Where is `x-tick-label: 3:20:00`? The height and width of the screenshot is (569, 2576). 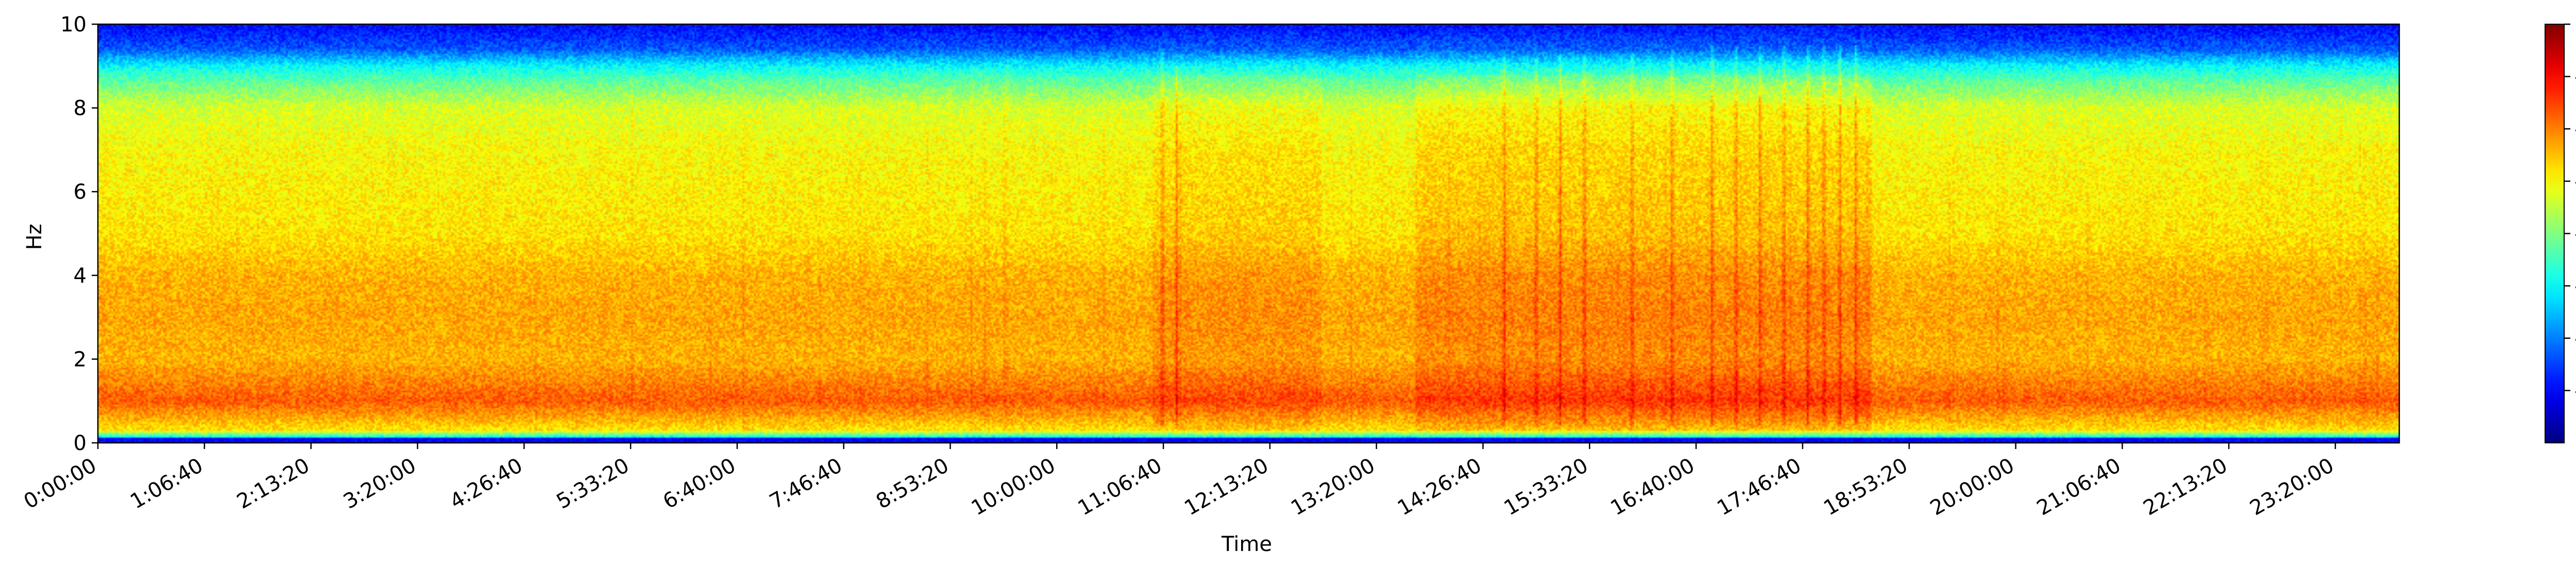 x-tick-label: 3:20:00 is located at coordinates (380, 484).